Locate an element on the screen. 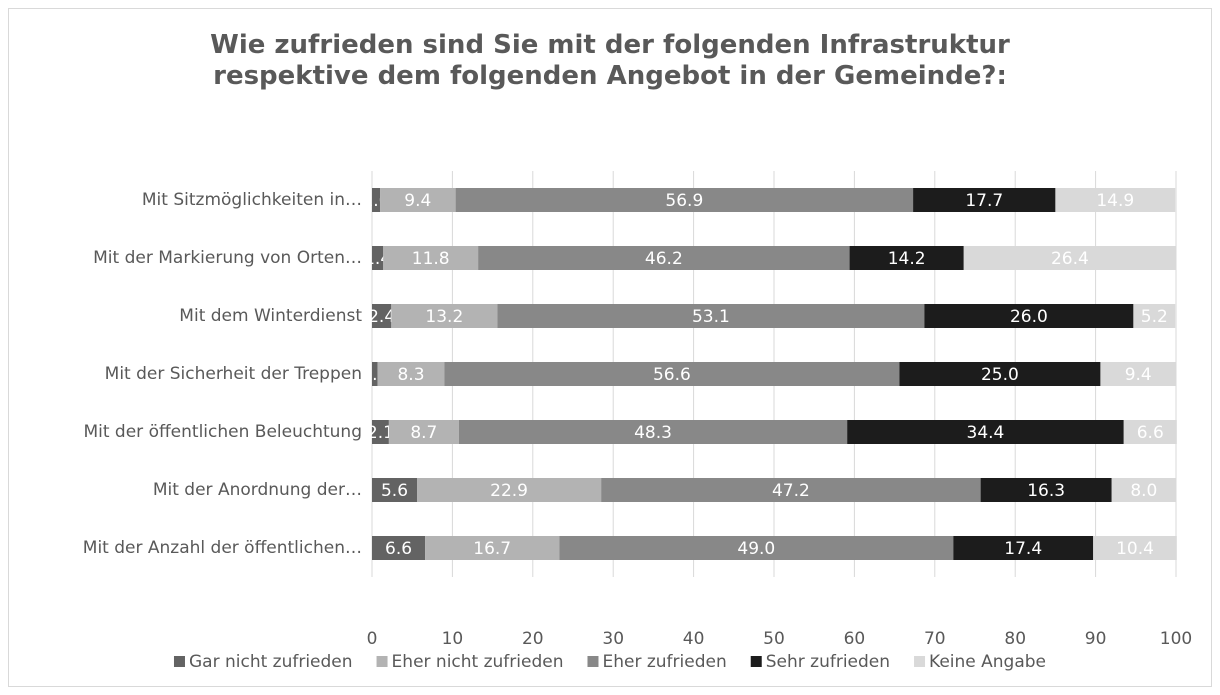 The width and height of the screenshot is (1220, 695). data-label: 2.1 is located at coordinates (380, 433).